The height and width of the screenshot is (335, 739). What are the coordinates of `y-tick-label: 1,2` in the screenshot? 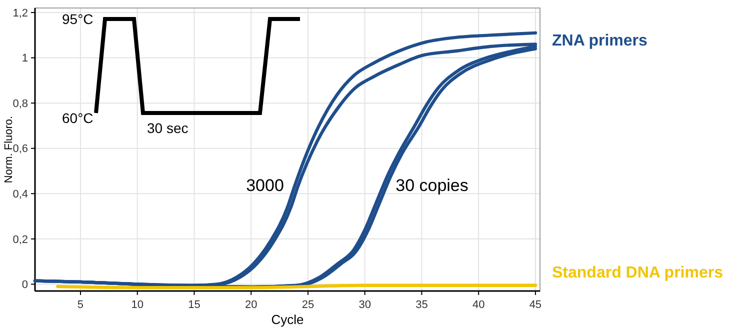 It's located at (20, 13).